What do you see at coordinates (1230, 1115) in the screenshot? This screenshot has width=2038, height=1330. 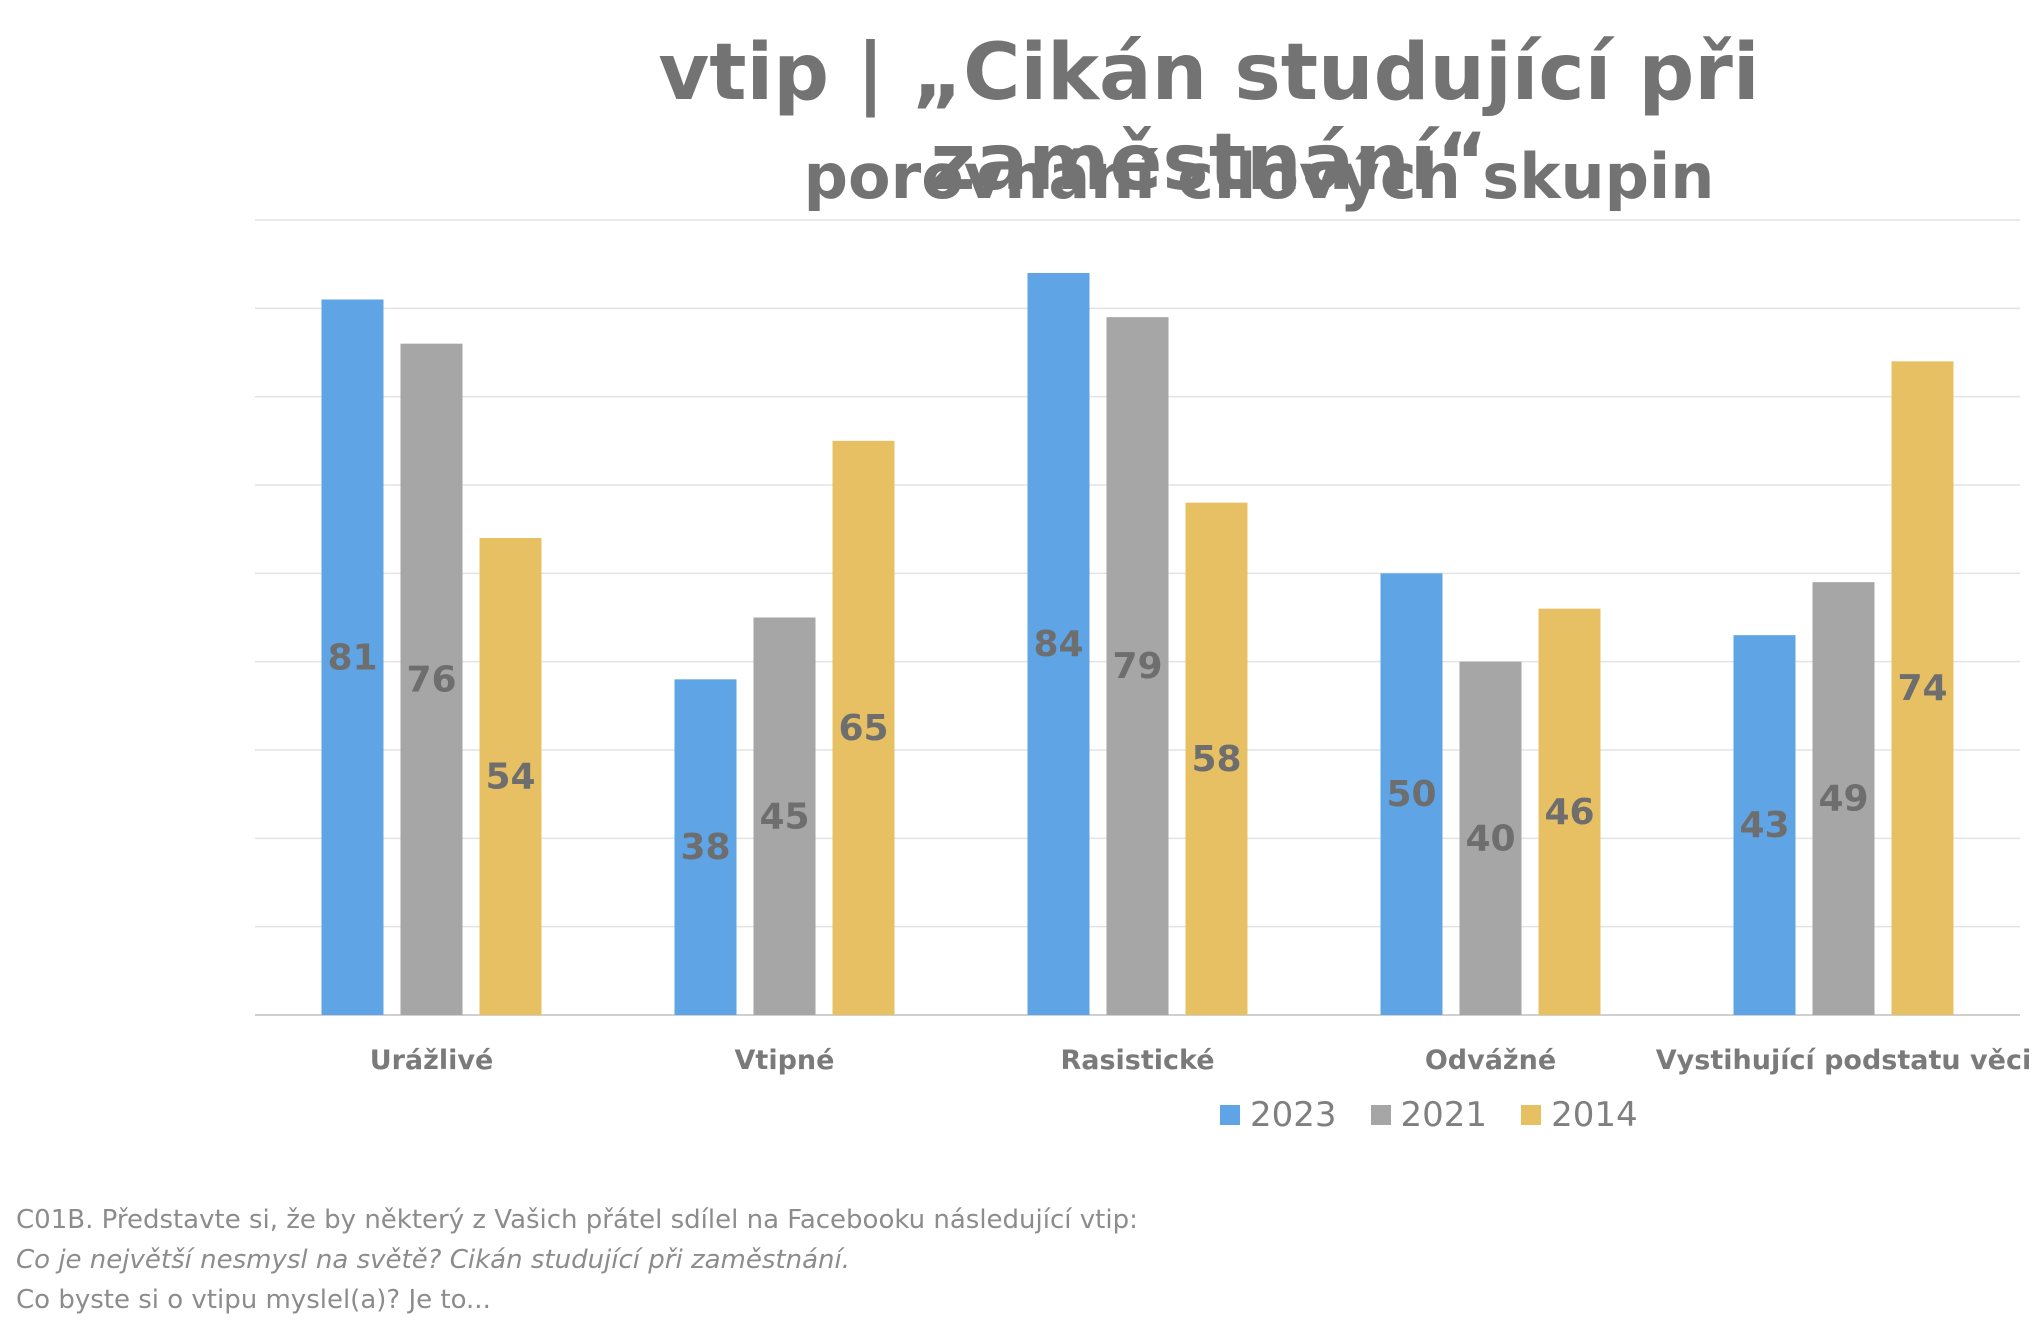 I see `legend-swatch-2023` at bounding box center [1230, 1115].